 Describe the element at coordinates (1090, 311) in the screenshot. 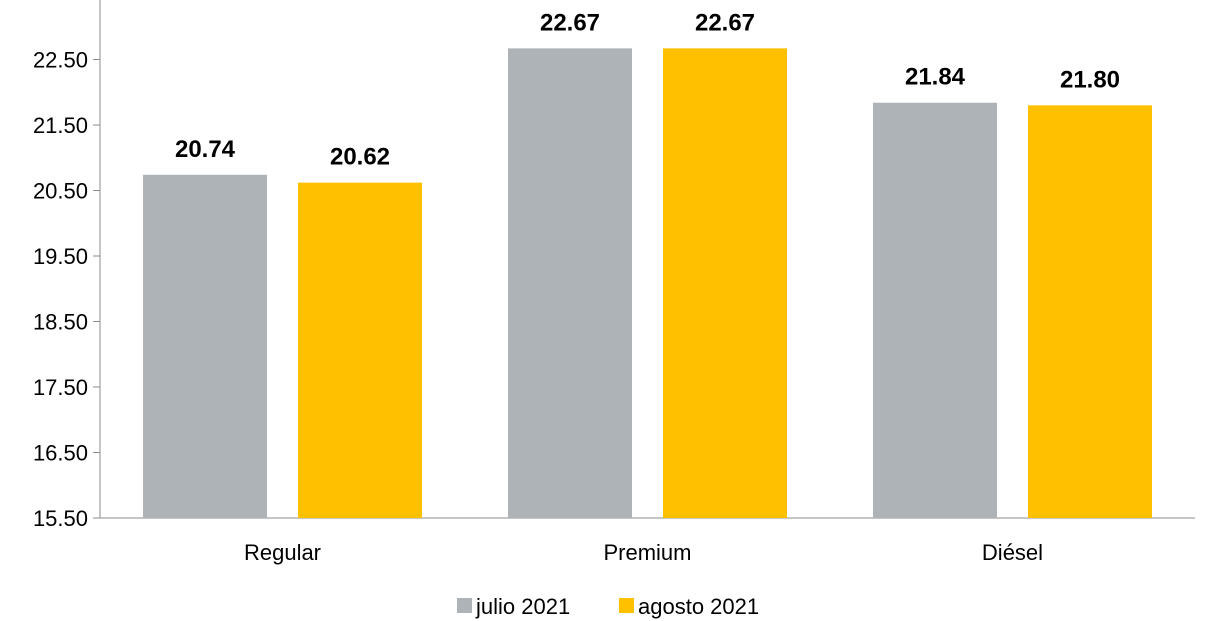

I see `bar-agosto-diésel` at that location.